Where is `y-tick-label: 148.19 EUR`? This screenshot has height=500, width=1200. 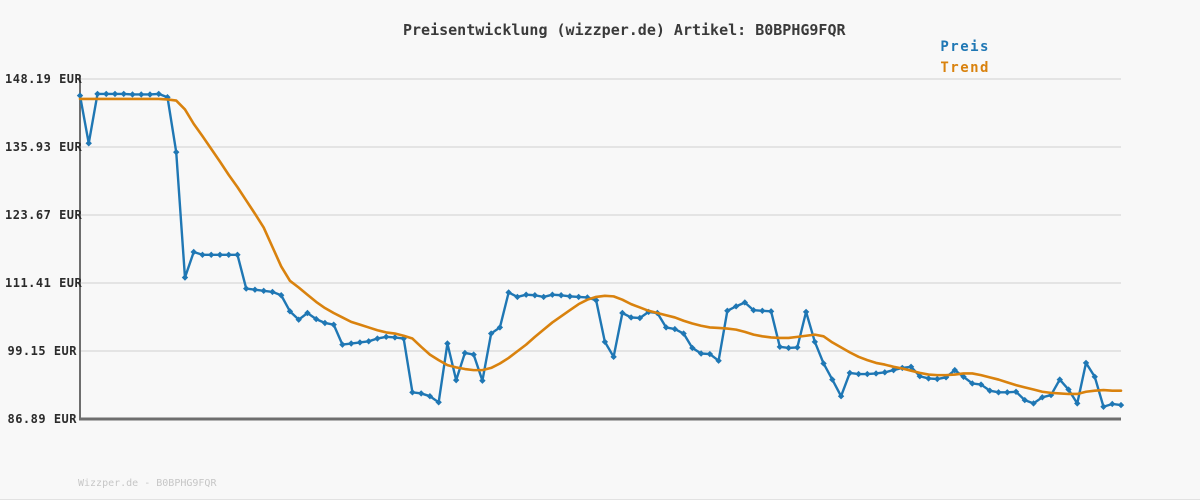 y-tick-label: 148.19 EUR is located at coordinates (44, 79).